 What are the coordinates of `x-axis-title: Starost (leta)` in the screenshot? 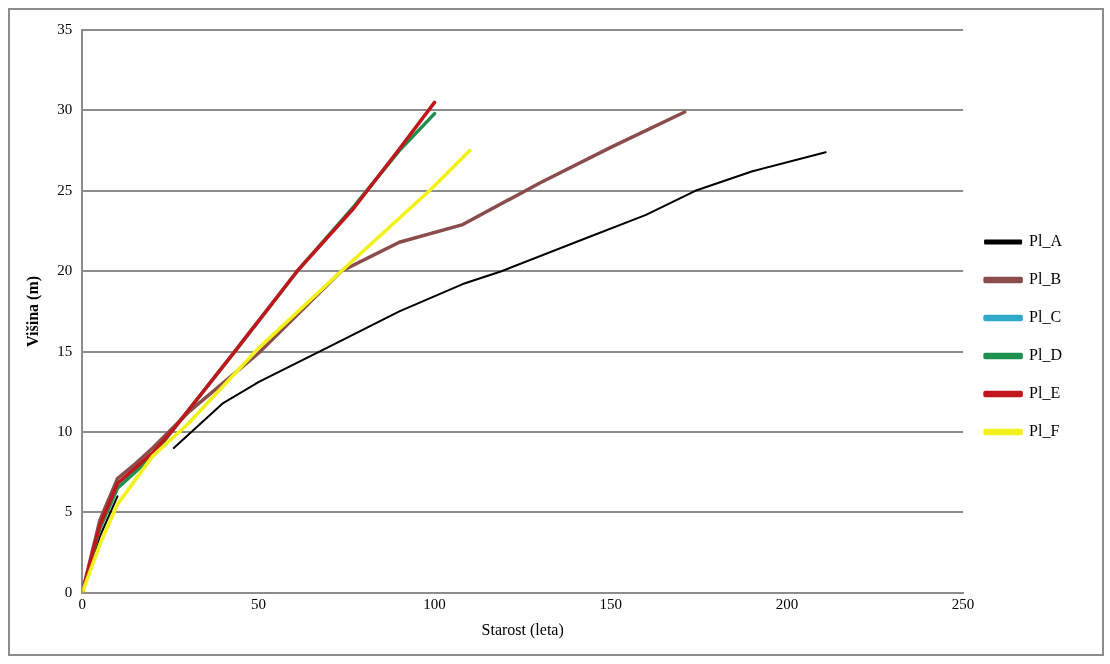 It's located at (522, 629).